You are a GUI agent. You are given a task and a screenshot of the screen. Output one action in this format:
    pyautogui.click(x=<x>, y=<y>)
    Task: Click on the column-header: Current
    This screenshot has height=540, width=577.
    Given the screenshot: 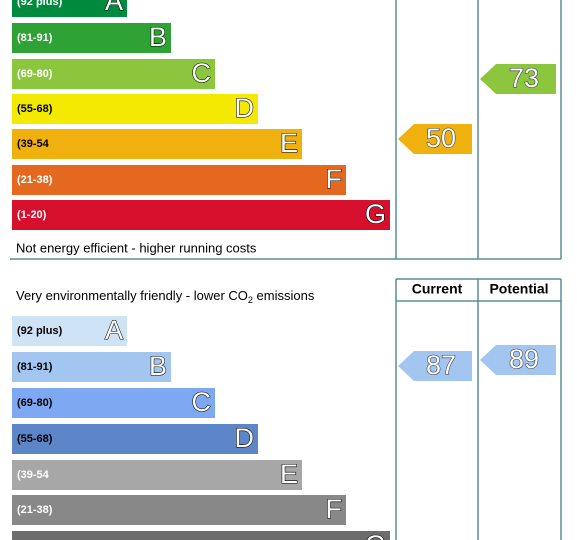 What is the action you would take?
    pyautogui.click(x=437, y=289)
    